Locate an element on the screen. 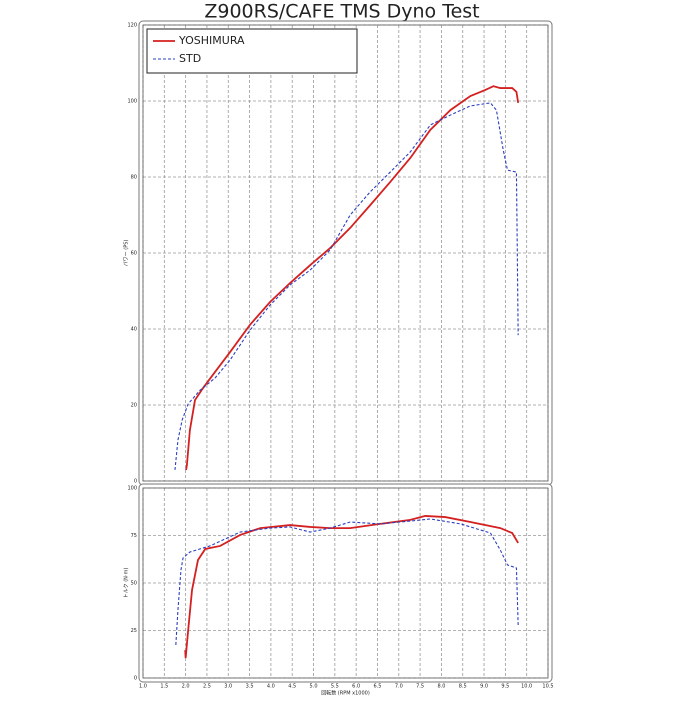 The height and width of the screenshot is (704, 700). y-tick-label: 60 is located at coordinates (134, 254).